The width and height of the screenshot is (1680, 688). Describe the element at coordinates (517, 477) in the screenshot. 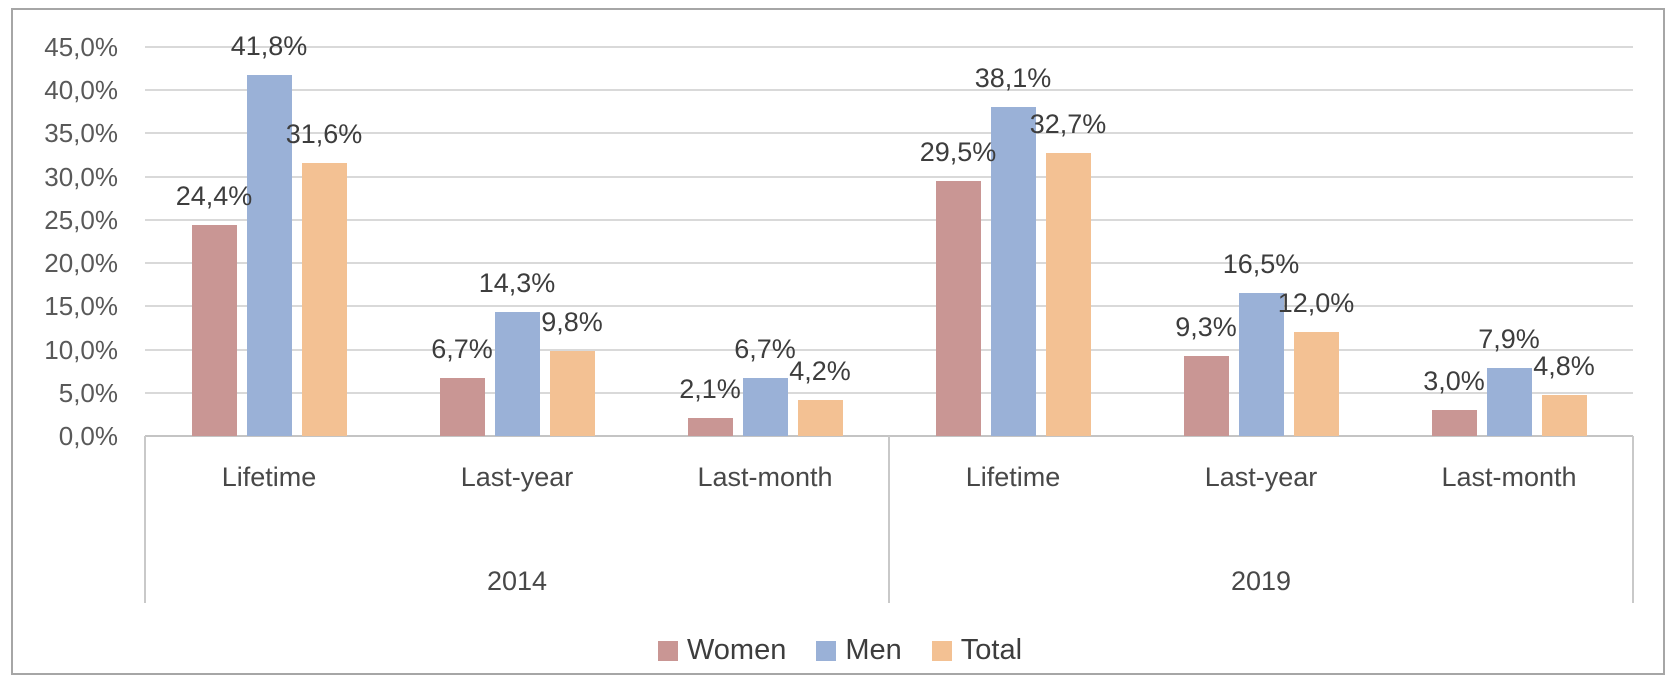

I see `category-label-2014-last-year: Last-year` at that location.